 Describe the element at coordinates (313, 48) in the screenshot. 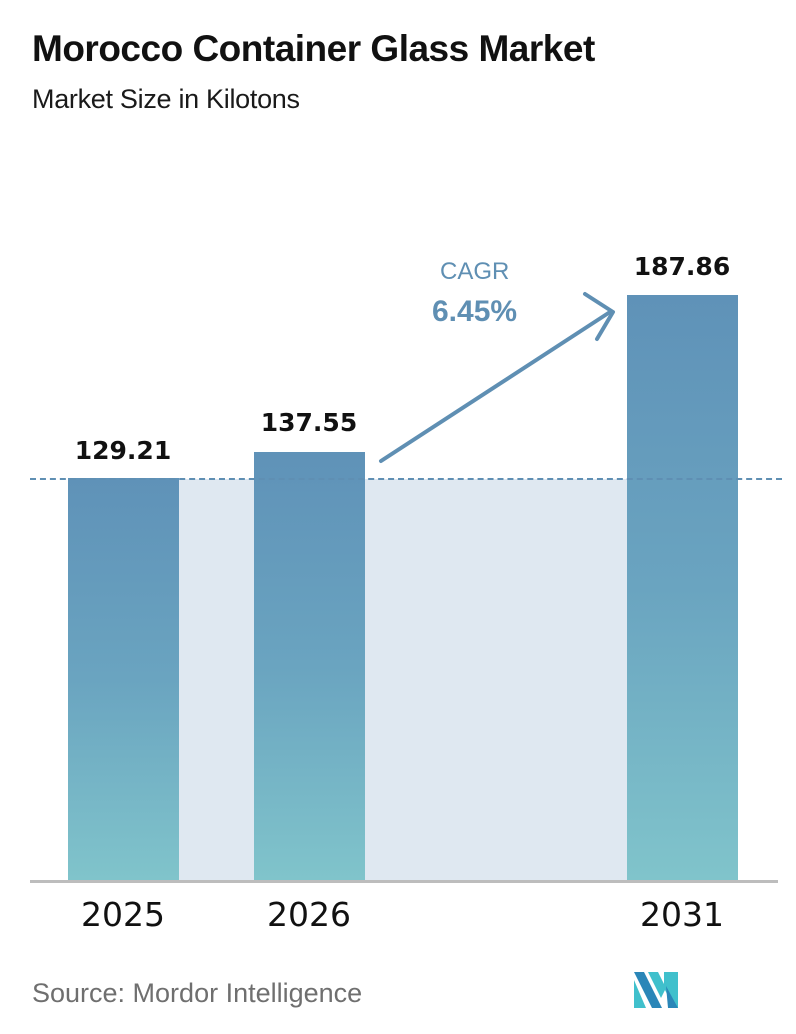

I see `chart-title: Morocco Container Glass Market` at that location.